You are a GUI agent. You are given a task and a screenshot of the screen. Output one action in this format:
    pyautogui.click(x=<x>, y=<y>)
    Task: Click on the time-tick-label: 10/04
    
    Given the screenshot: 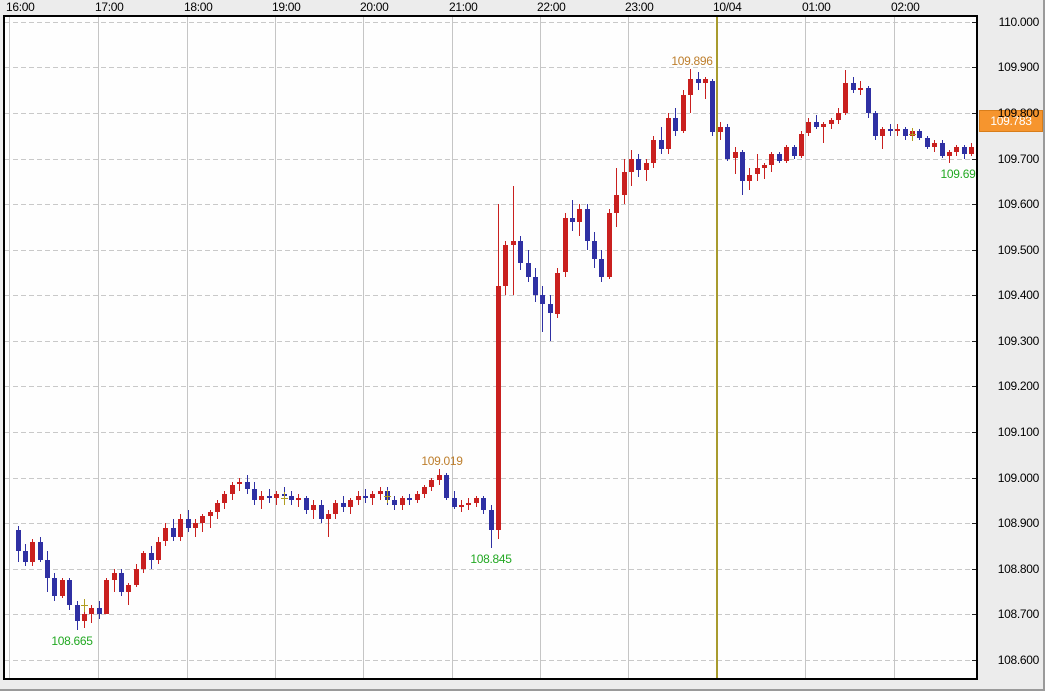 What is the action you would take?
    pyautogui.click(x=727, y=7)
    